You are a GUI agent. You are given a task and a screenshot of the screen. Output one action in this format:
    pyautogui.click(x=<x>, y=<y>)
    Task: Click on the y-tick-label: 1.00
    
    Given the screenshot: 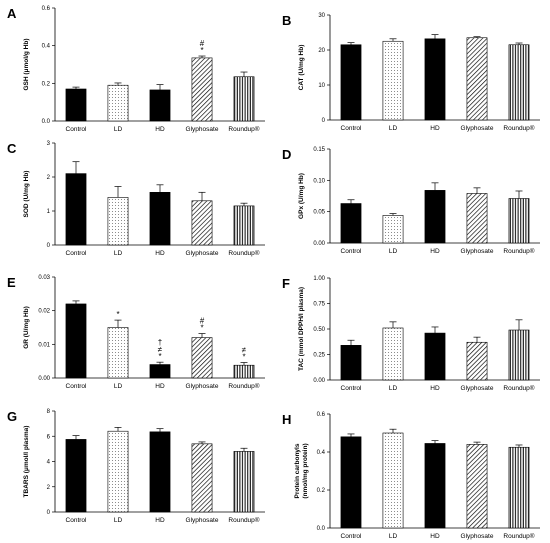 What is the action you would take?
    pyautogui.click(x=319, y=279)
    